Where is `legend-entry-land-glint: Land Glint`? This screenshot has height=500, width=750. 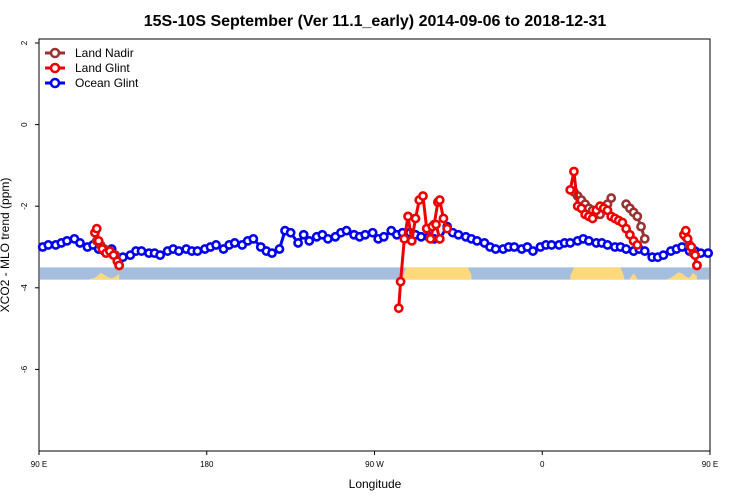
legend-entry-land-glint: Land Glint is located at coordinates (87, 68).